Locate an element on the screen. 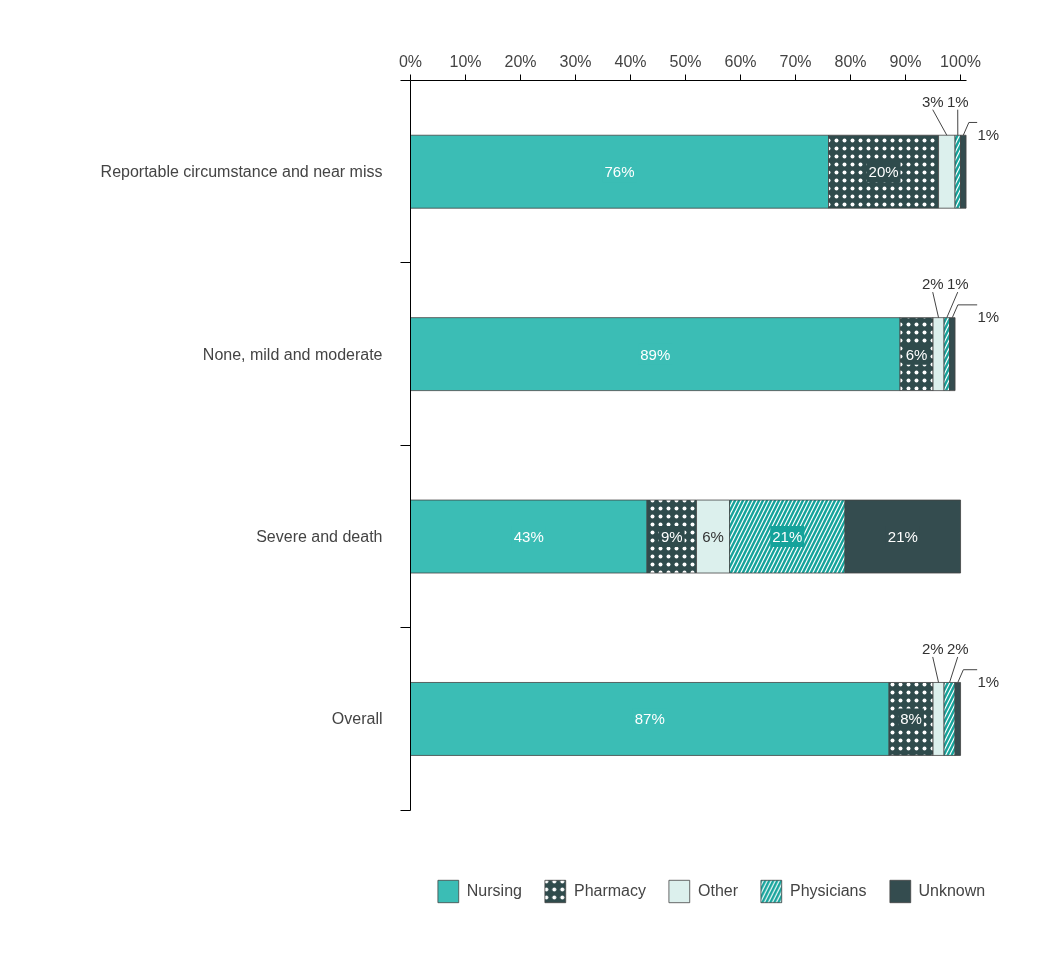 This screenshot has width=1050, height=963. y-tick-label: Overall is located at coordinates (357, 719).